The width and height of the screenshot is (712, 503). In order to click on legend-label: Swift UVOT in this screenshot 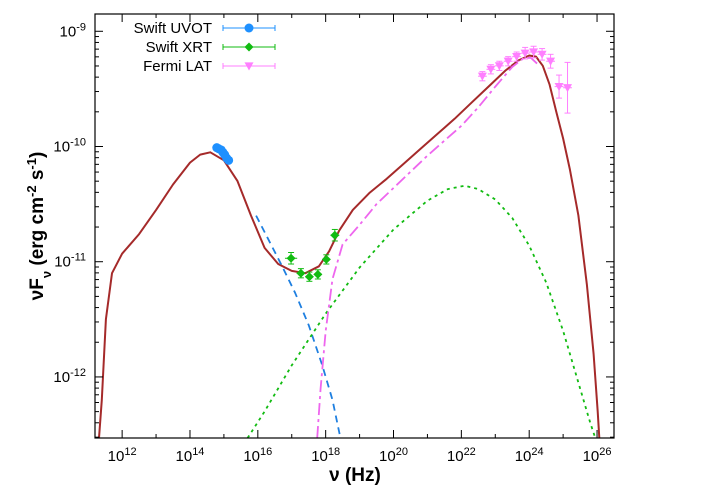, I will do `click(173, 28)`.